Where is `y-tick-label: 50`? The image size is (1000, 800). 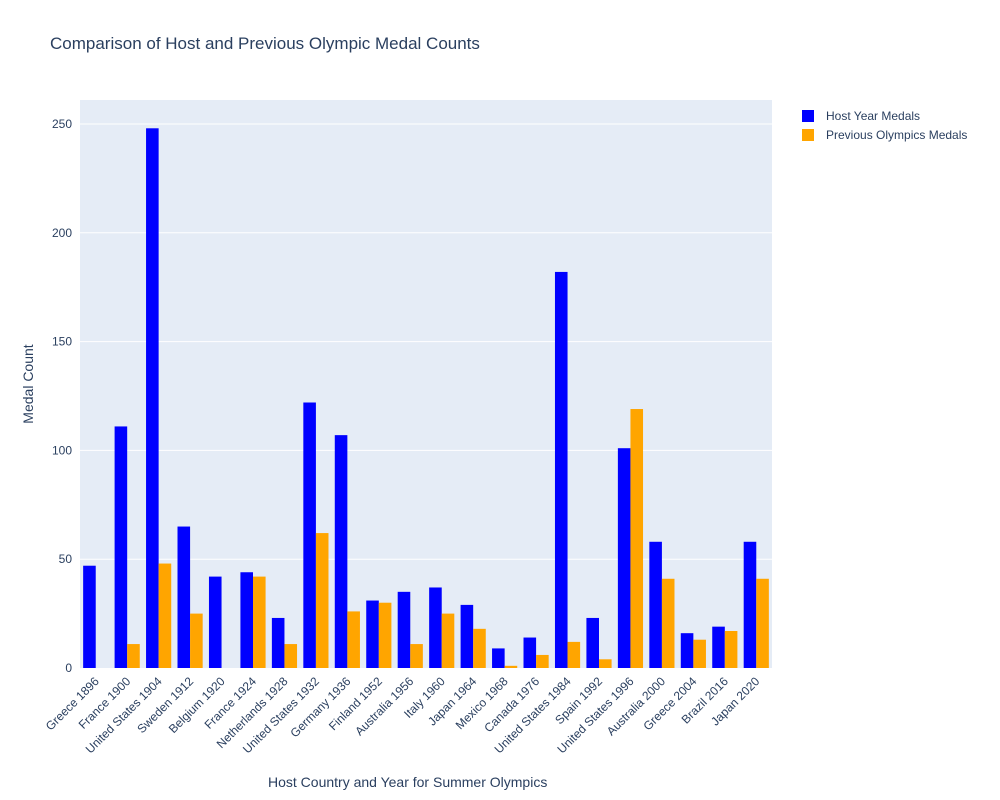 y-tick-label: 50 is located at coordinates (66, 559).